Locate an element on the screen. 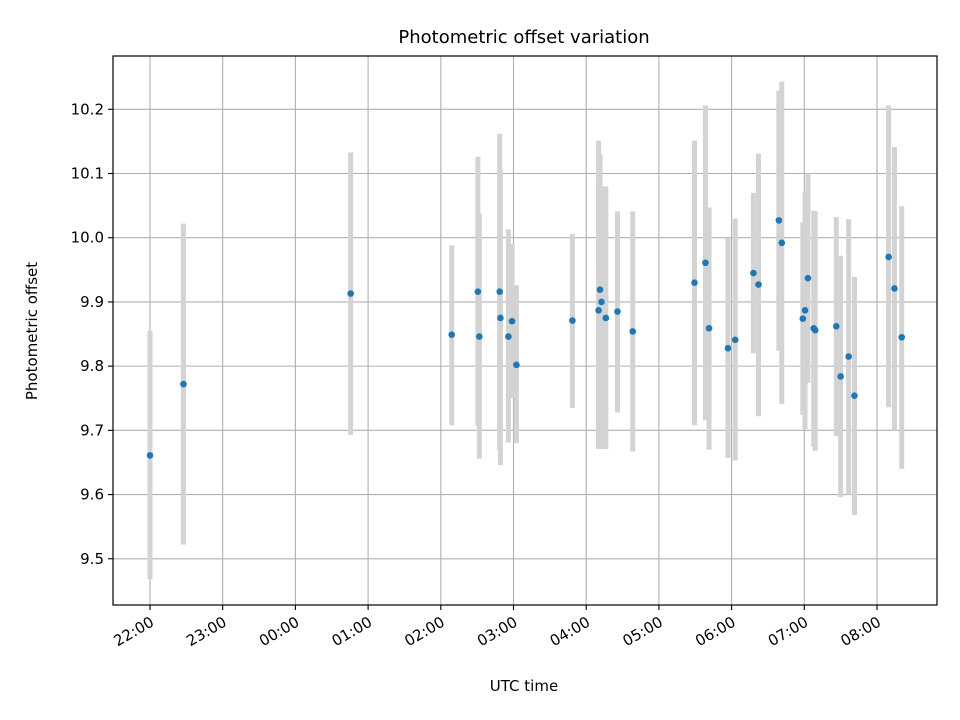 Image resolution: width=960 pixels, height=720 pixels. x-axis-label: UTC time is located at coordinates (524, 686).